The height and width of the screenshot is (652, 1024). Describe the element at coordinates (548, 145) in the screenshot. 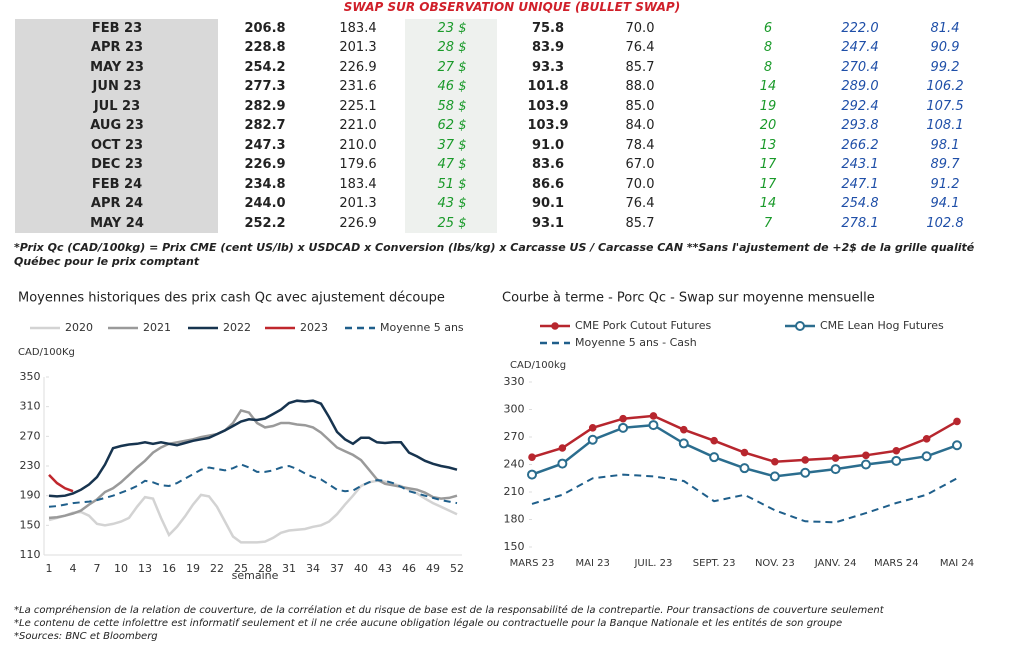

I see `table-cell: 91.0` at that location.